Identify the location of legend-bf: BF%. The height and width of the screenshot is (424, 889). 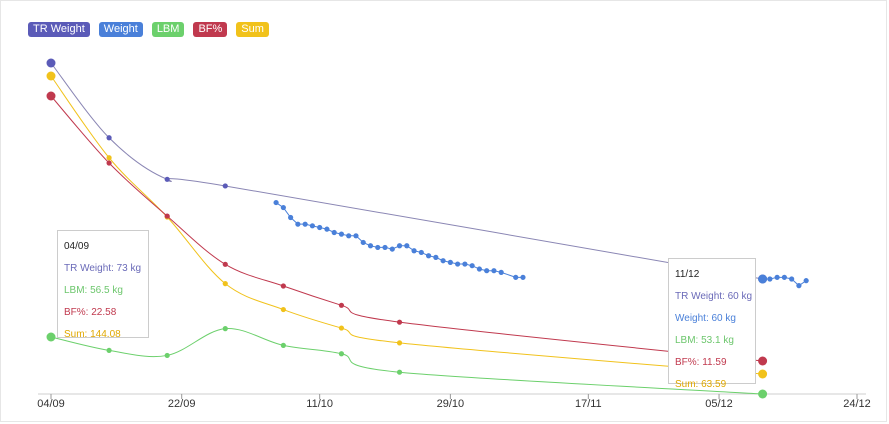
(210, 29).